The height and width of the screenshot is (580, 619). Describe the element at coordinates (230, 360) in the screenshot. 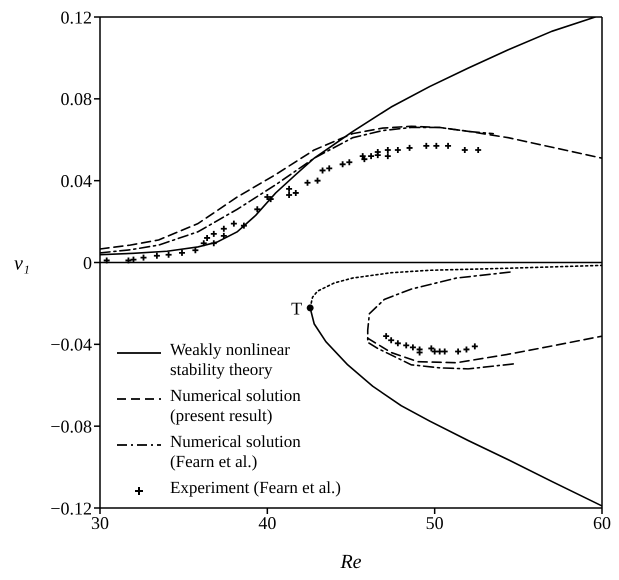

I see `legend-label: Weakly nonlinear stability theory` at that location.